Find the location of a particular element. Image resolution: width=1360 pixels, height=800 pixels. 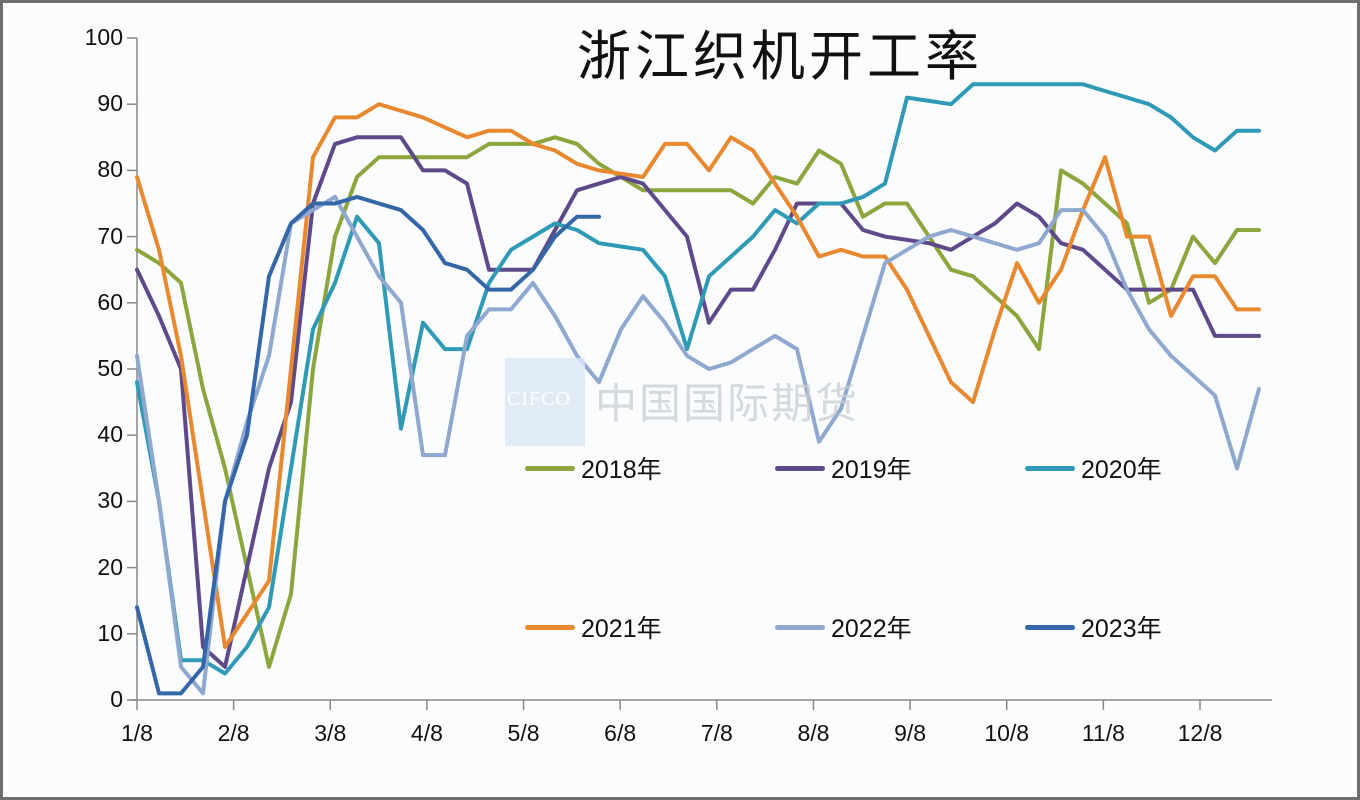

legend-item-2018: 2018年 is located at coordinates (593, 468).